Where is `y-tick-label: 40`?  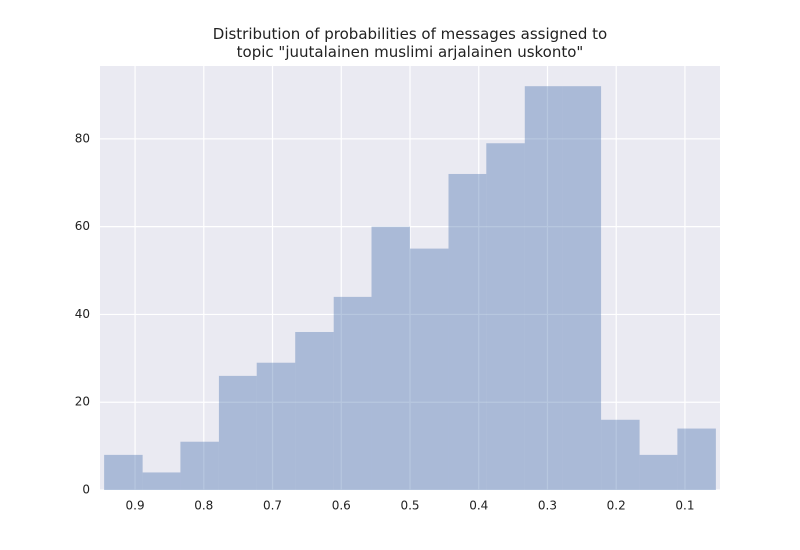
y-tick-label: 40 is located at coordinates (82, 314).